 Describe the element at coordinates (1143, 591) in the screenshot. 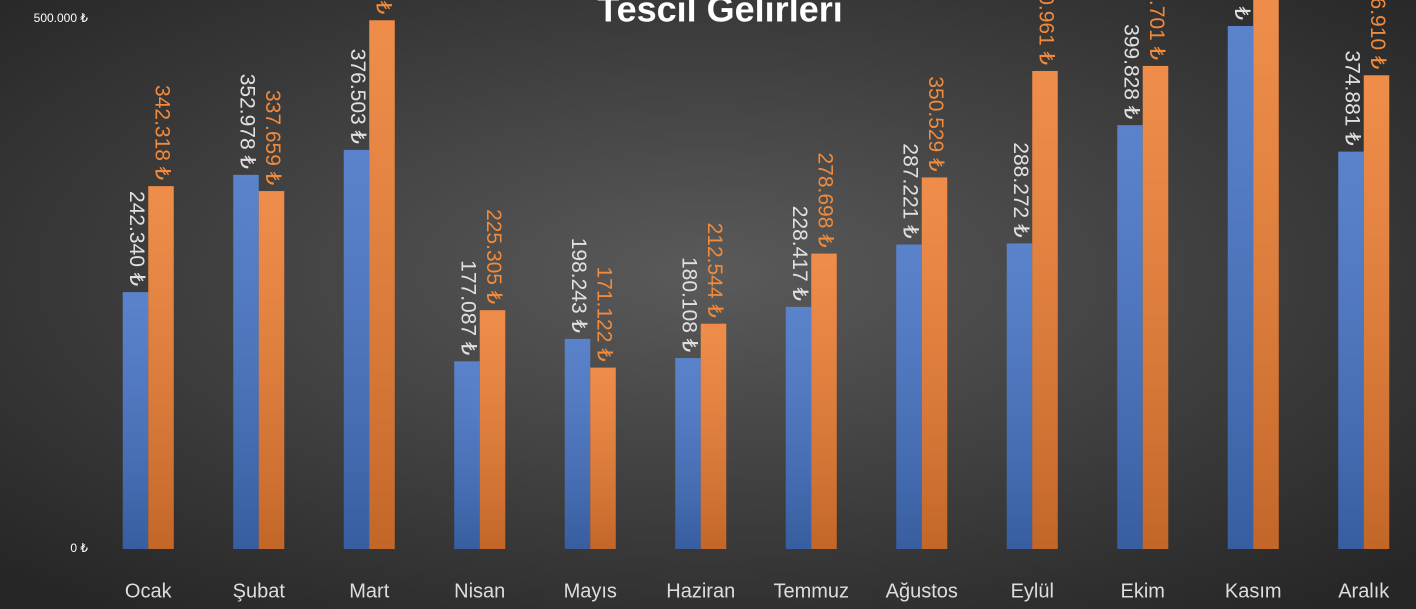

I see `x-tick-label: Ekim` at that location.